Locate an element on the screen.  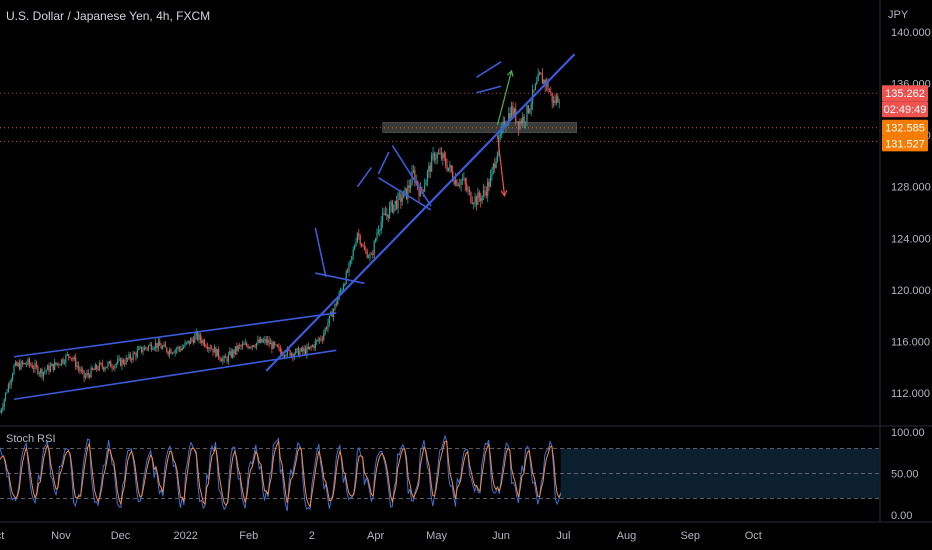
indicator-tick-label: 0.00 is located at coordinates (901, 516).